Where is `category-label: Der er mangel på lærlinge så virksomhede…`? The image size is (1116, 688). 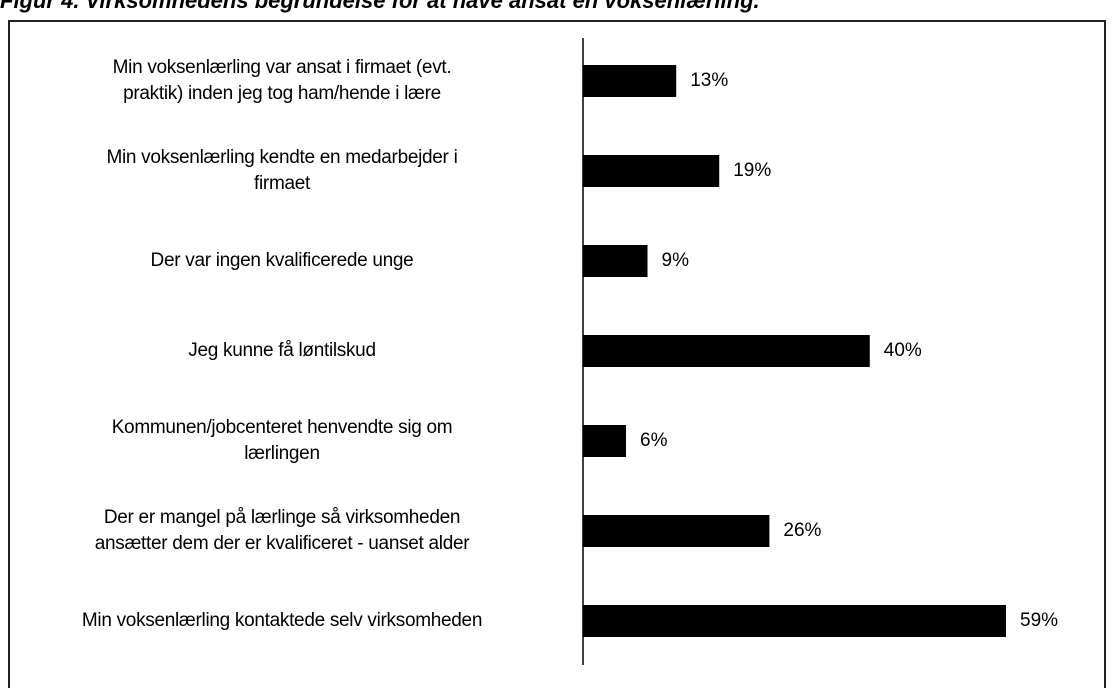 category-label: Der er mangel på lærlinge så virksomhede… is located at coordinates (282, 530).